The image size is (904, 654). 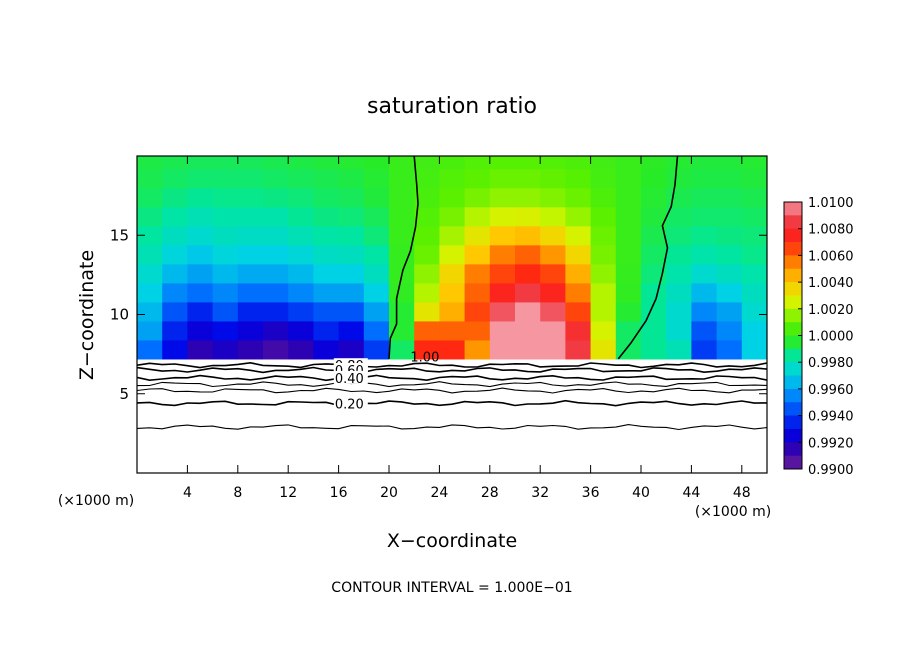 What do you see at coordinates (490, 493) in the screenshot?
I see `x-tick-label: 28` at bounding box center [490, 493].